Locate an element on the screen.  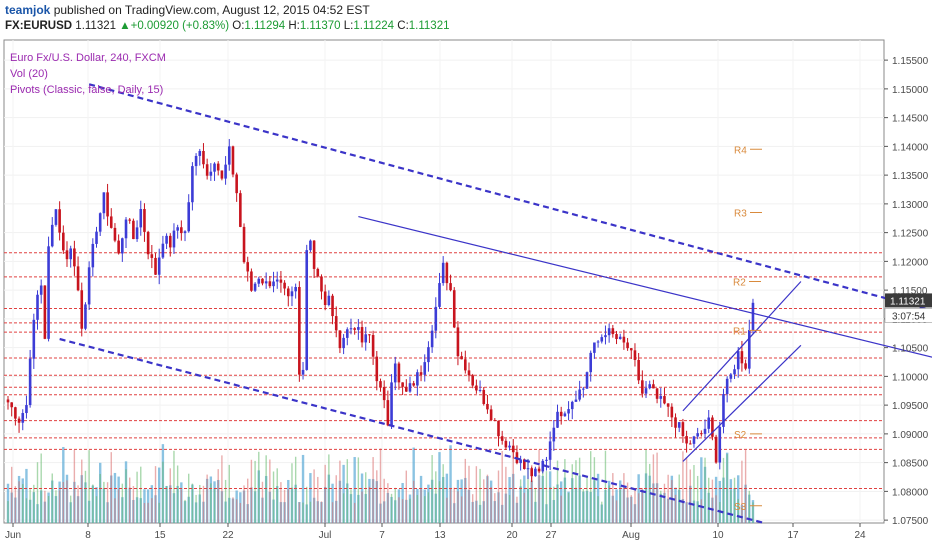
price-tick-label: 1.12500 is located at coordinates (910, 234).